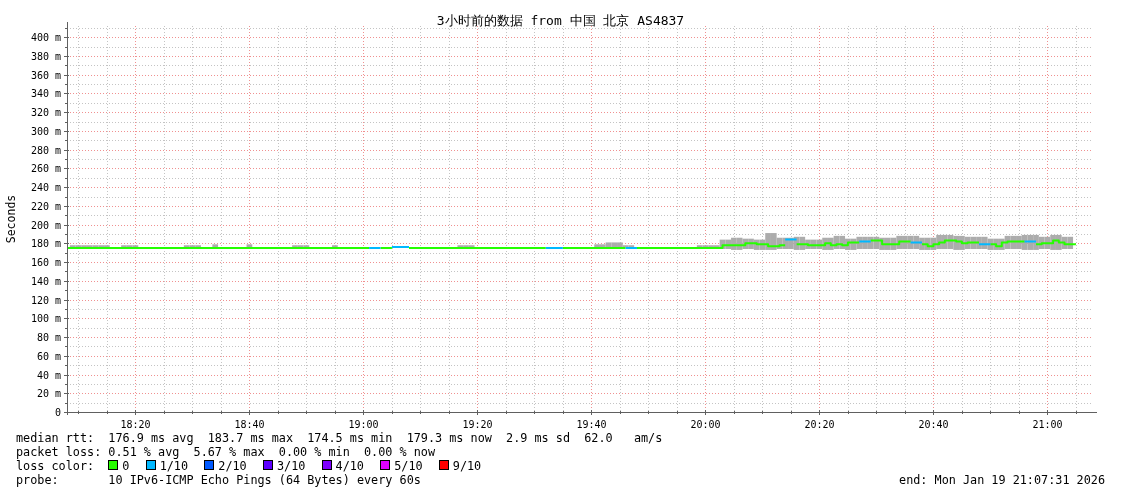  What do you see at coordinates (291, 466) in the screenshot?
I see `legend-label: 3/10` at bounding box center [291, 466].